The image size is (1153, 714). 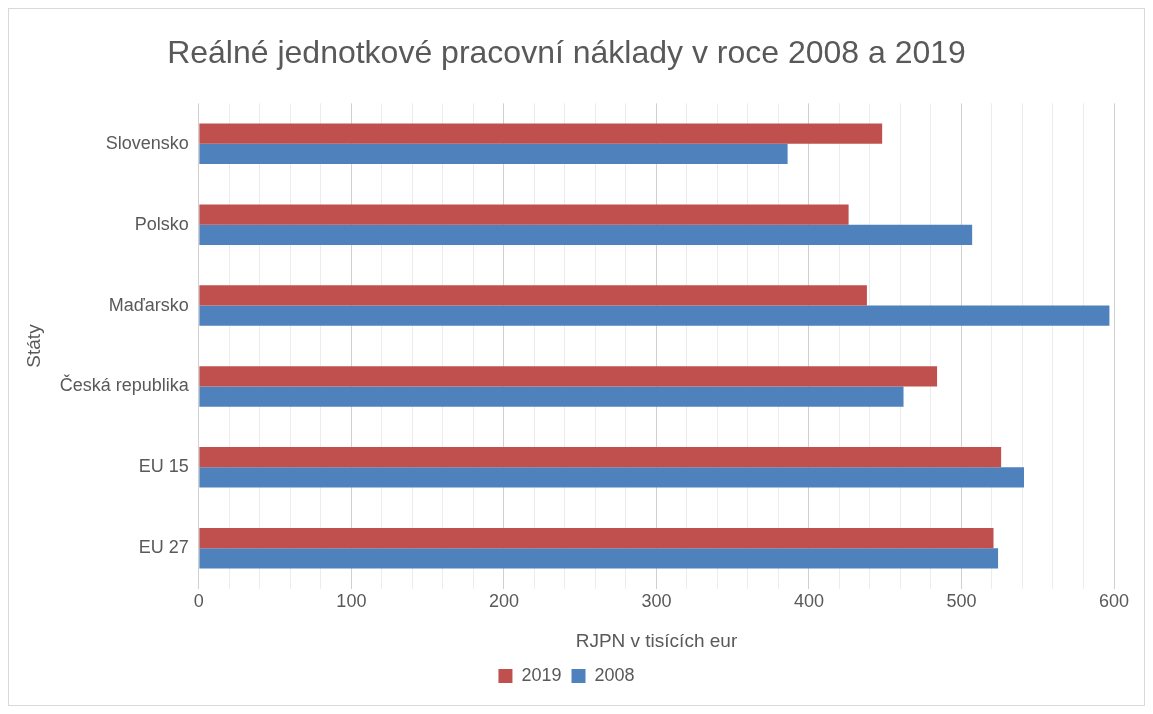 I want to click on y-tick-label: Polsko, so click(x=161, y=223).